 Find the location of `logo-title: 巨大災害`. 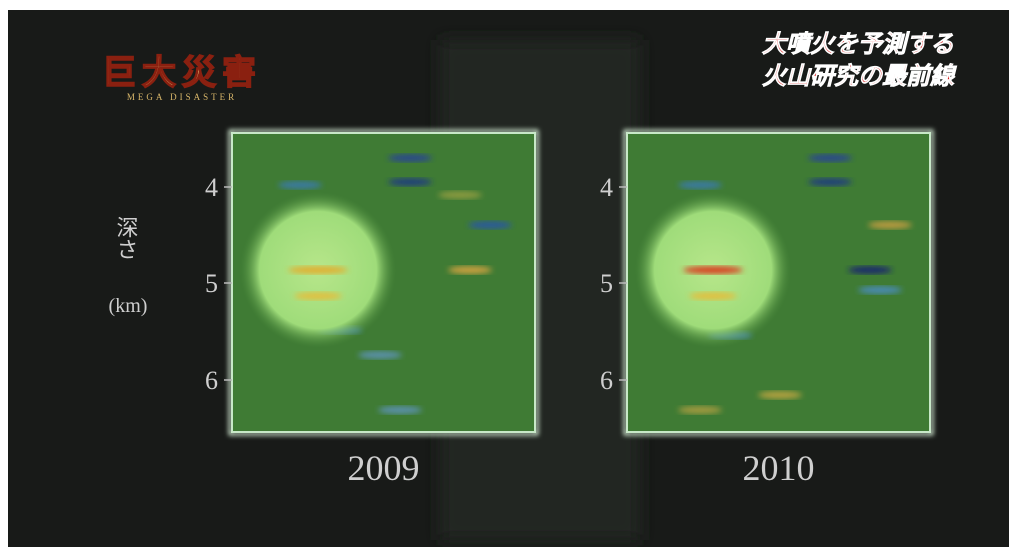

logo-title: 巨大災害 is located at coordinates (182, 73).